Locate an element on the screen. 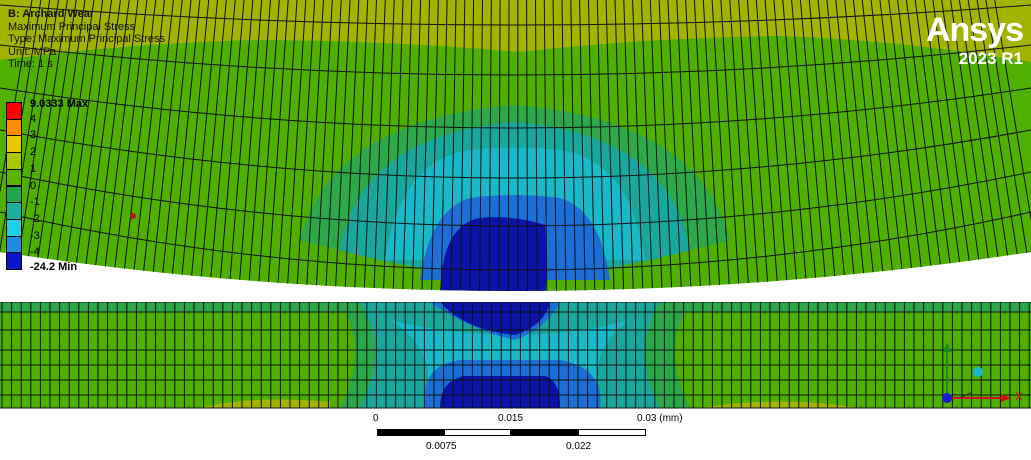  scale-bar: 0 0.015 0.03 (mm) 0.0075 0.022 is located at coordinates (515, 435).